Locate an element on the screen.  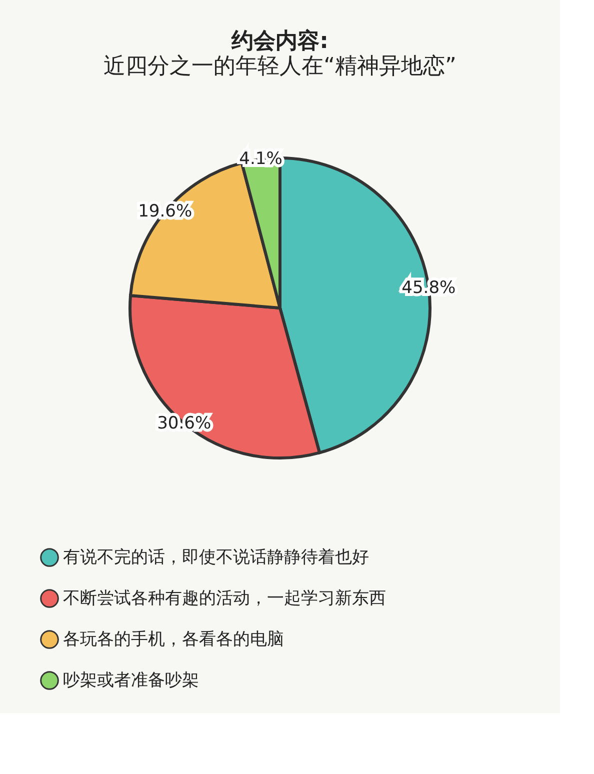
legend-label: 各玩各的手机，各看各的电脑 is located at coordinates (173, 640).